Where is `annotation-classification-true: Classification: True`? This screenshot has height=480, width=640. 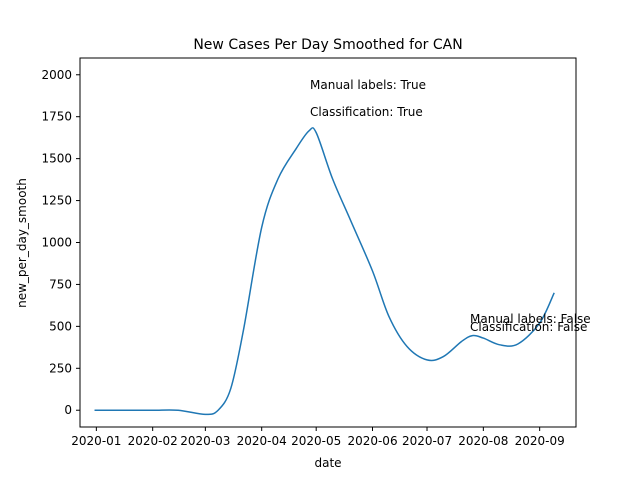
annotation-classification-true: Classification: True is located at coordinates (366, 112).